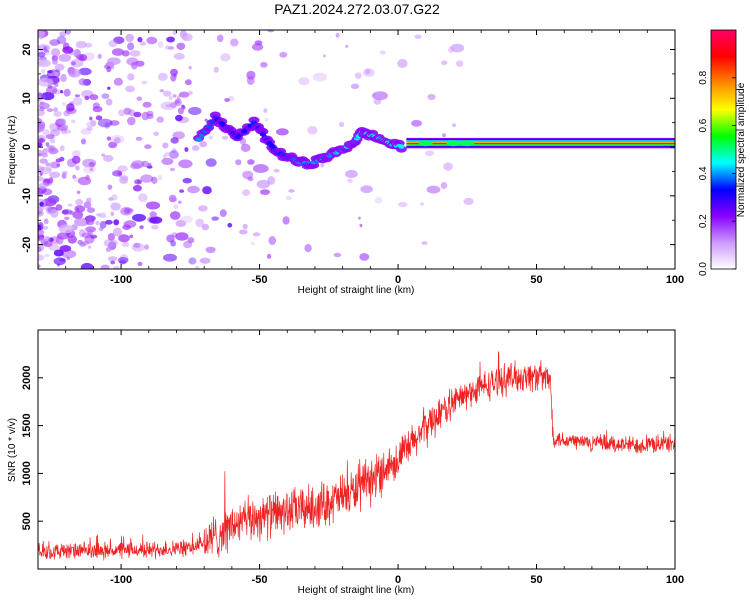  What do you see at coordinates (121, 280) in the screenshot?
I see `spectrogram-x-tick-label: -100` at bounding box center [121, 280].